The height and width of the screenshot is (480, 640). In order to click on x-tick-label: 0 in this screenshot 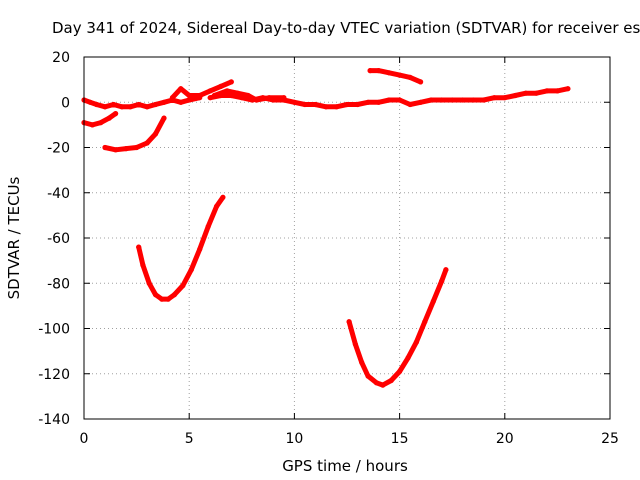, I will do `click(84, 439)`.